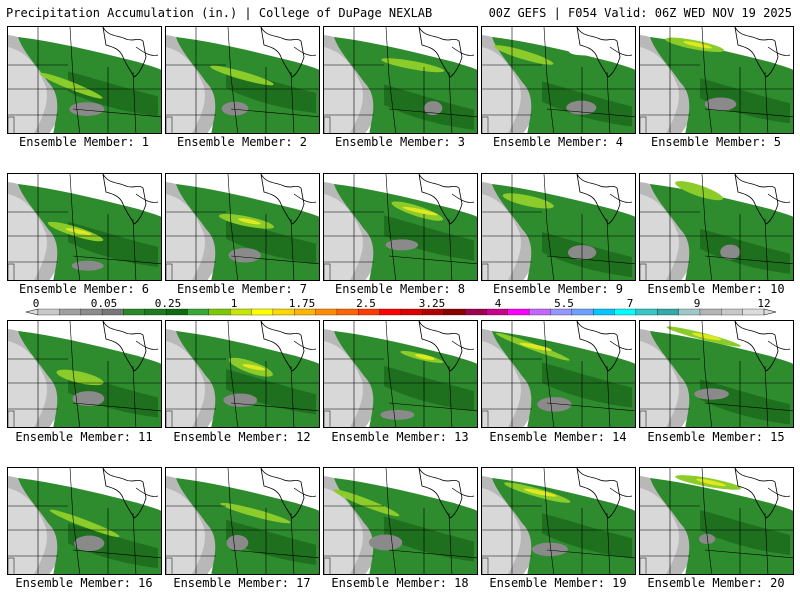 The width and height of the screenshot is (800, 600). Describe the element at coordinates (564, 303) in the screenshot. I see `colorbar-tick-label: 5.5` at that location.